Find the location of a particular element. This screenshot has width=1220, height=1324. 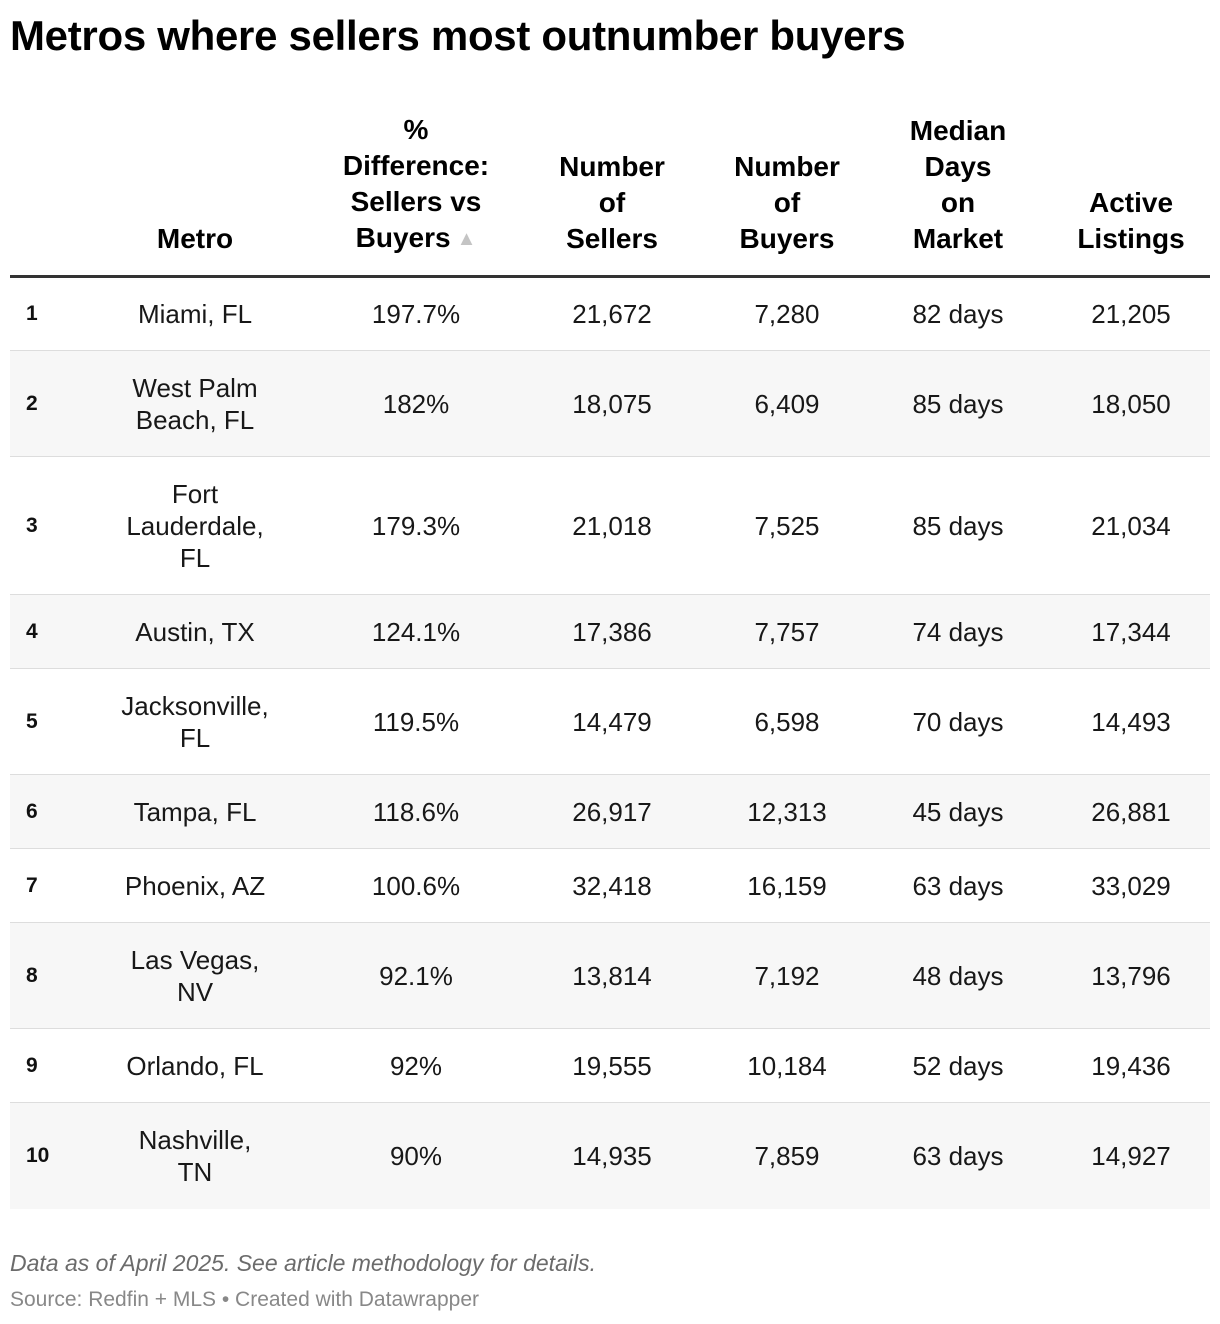

buyers-cell: 7,757 is located at coordinates (787, 631).